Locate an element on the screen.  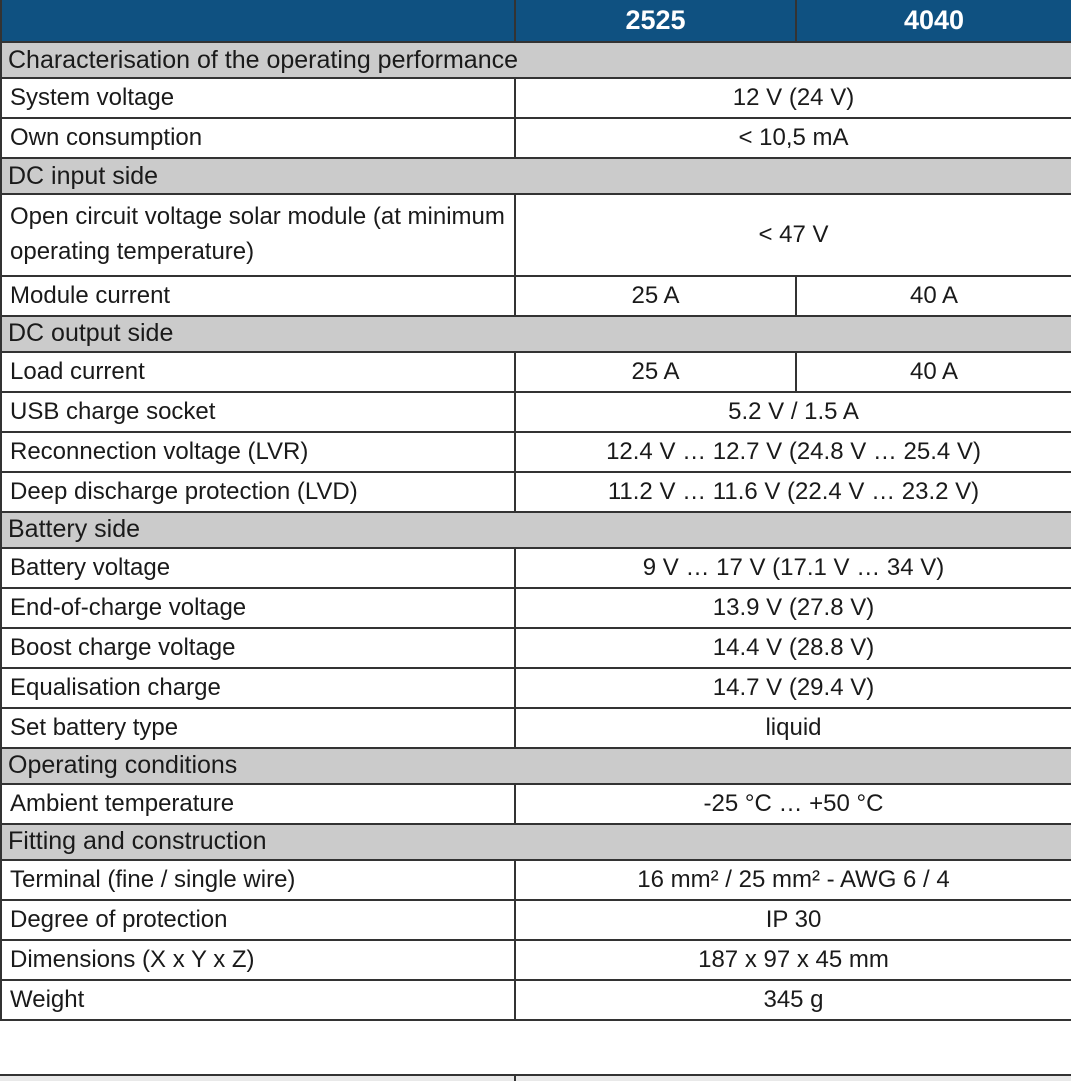
table-row: Boost charge voltage 14.4 V (28.8 V) is located at coordinates (535, 647).